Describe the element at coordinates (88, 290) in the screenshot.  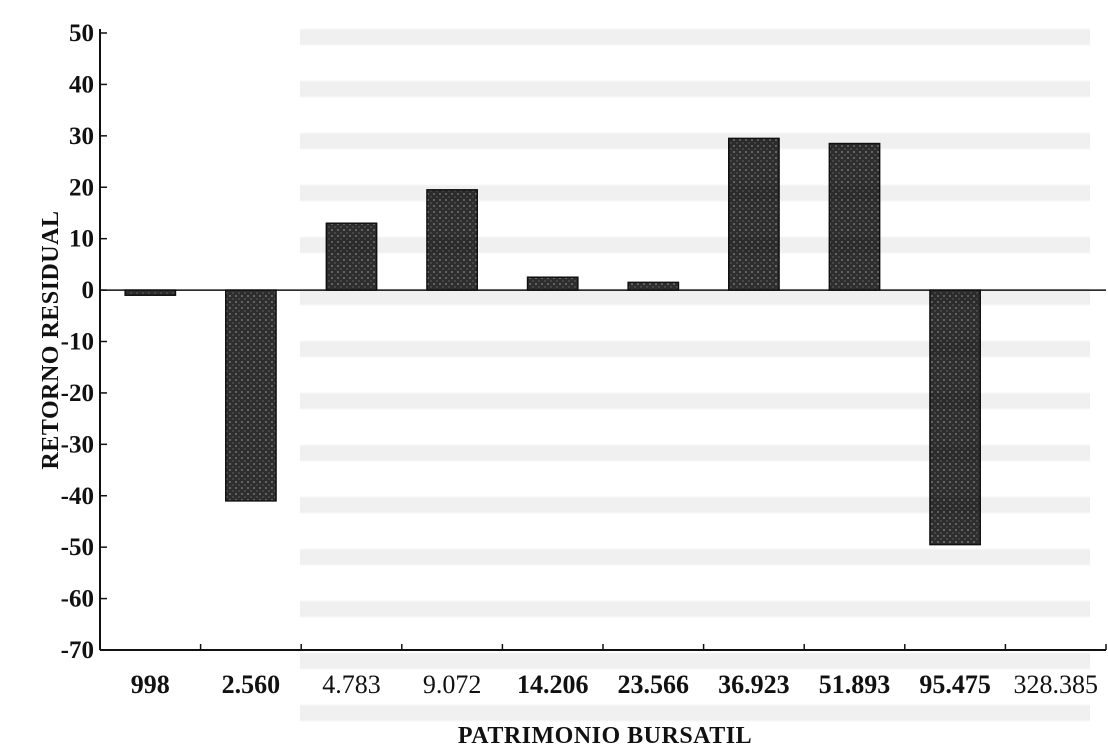
I see `y-tick-label: 0` at that location.